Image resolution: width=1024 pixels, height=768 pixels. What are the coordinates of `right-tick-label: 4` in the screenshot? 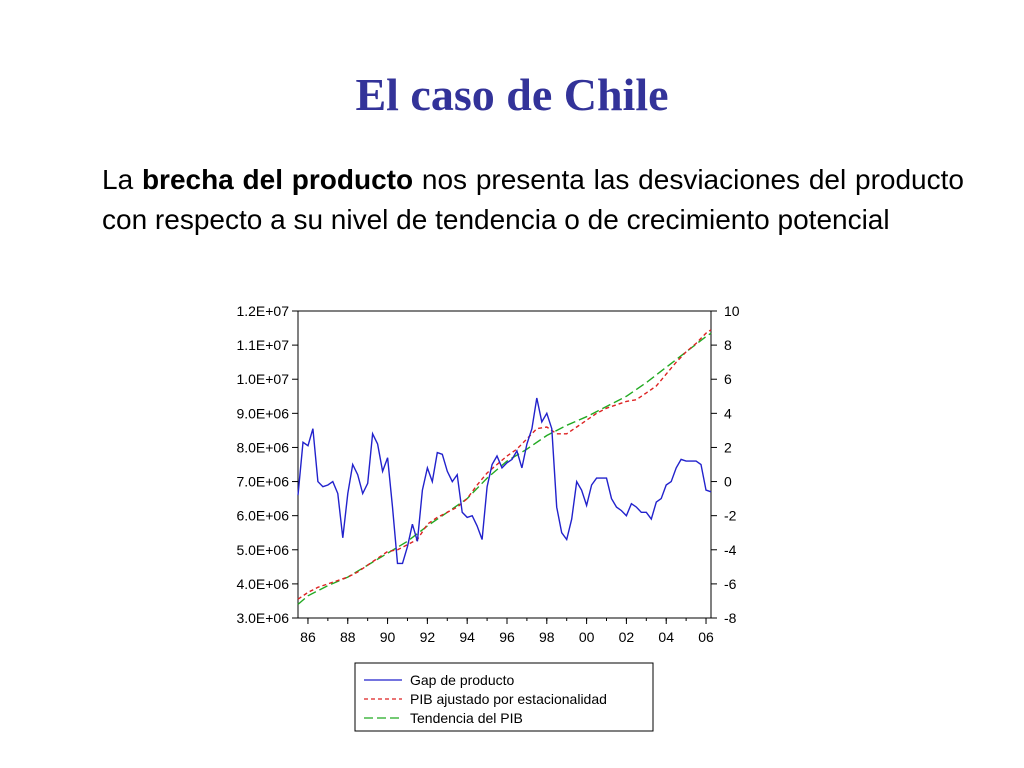 It's located at (728, 413).